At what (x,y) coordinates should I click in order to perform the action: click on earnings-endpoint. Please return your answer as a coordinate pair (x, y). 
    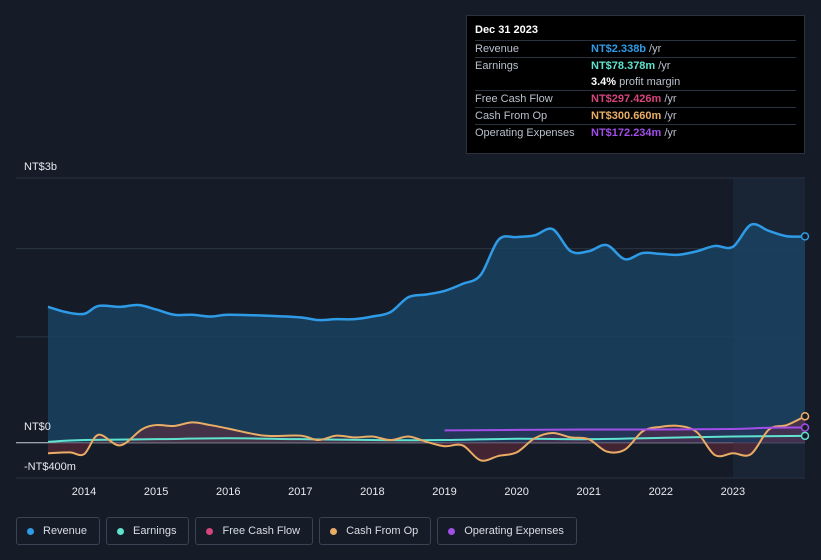
    Looking at the image, I should click on (805, 436).